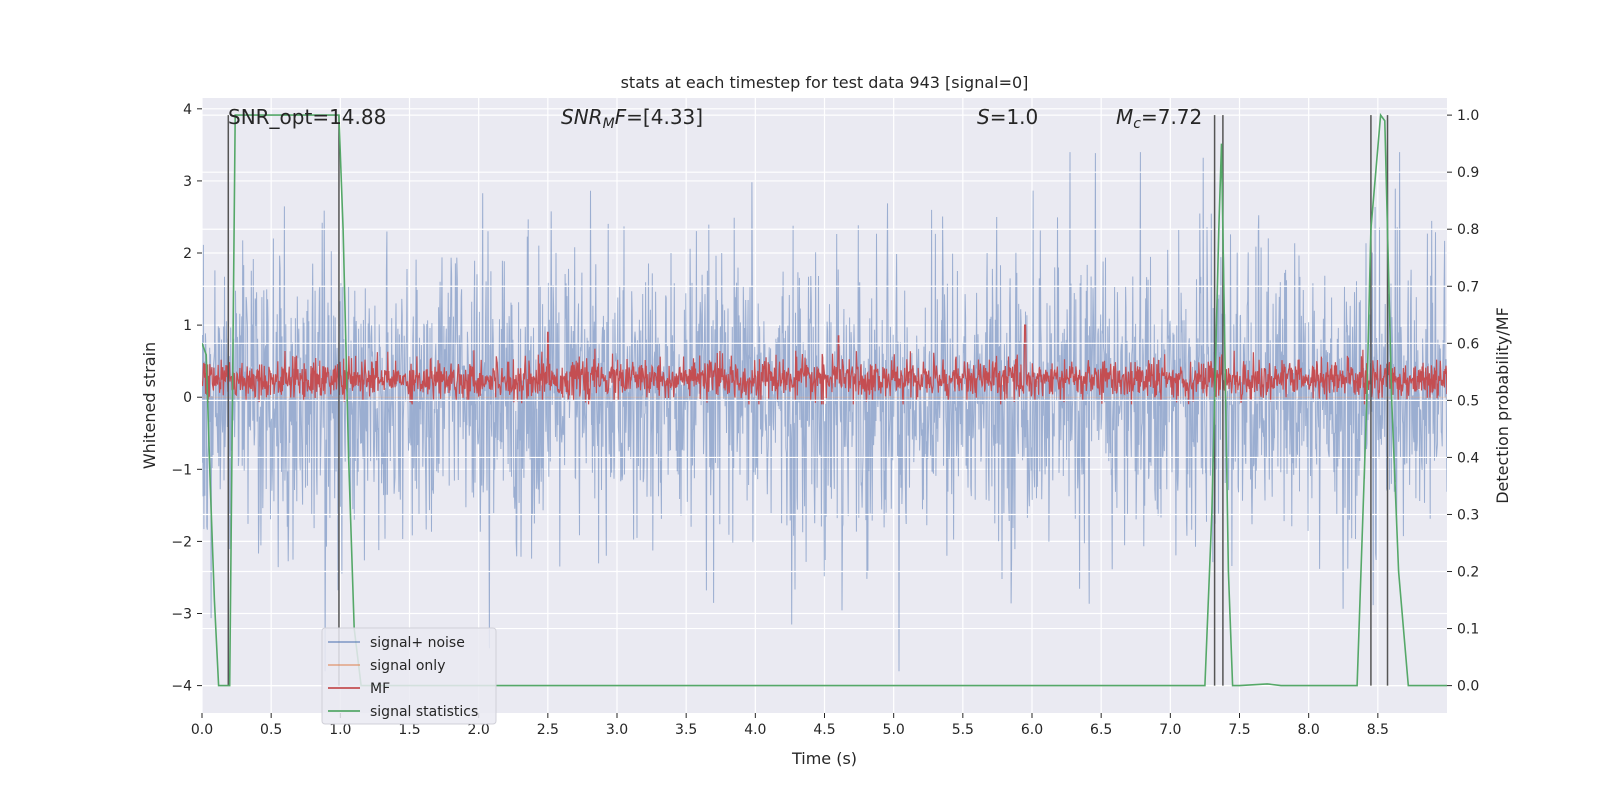 Image resolution: width=1600 pixels, height=800 pixels. Describe the element at coordinates (307, 117) in the screenshot. I see `annotation-snr-opt: SNR_opt=14.88` at that location.